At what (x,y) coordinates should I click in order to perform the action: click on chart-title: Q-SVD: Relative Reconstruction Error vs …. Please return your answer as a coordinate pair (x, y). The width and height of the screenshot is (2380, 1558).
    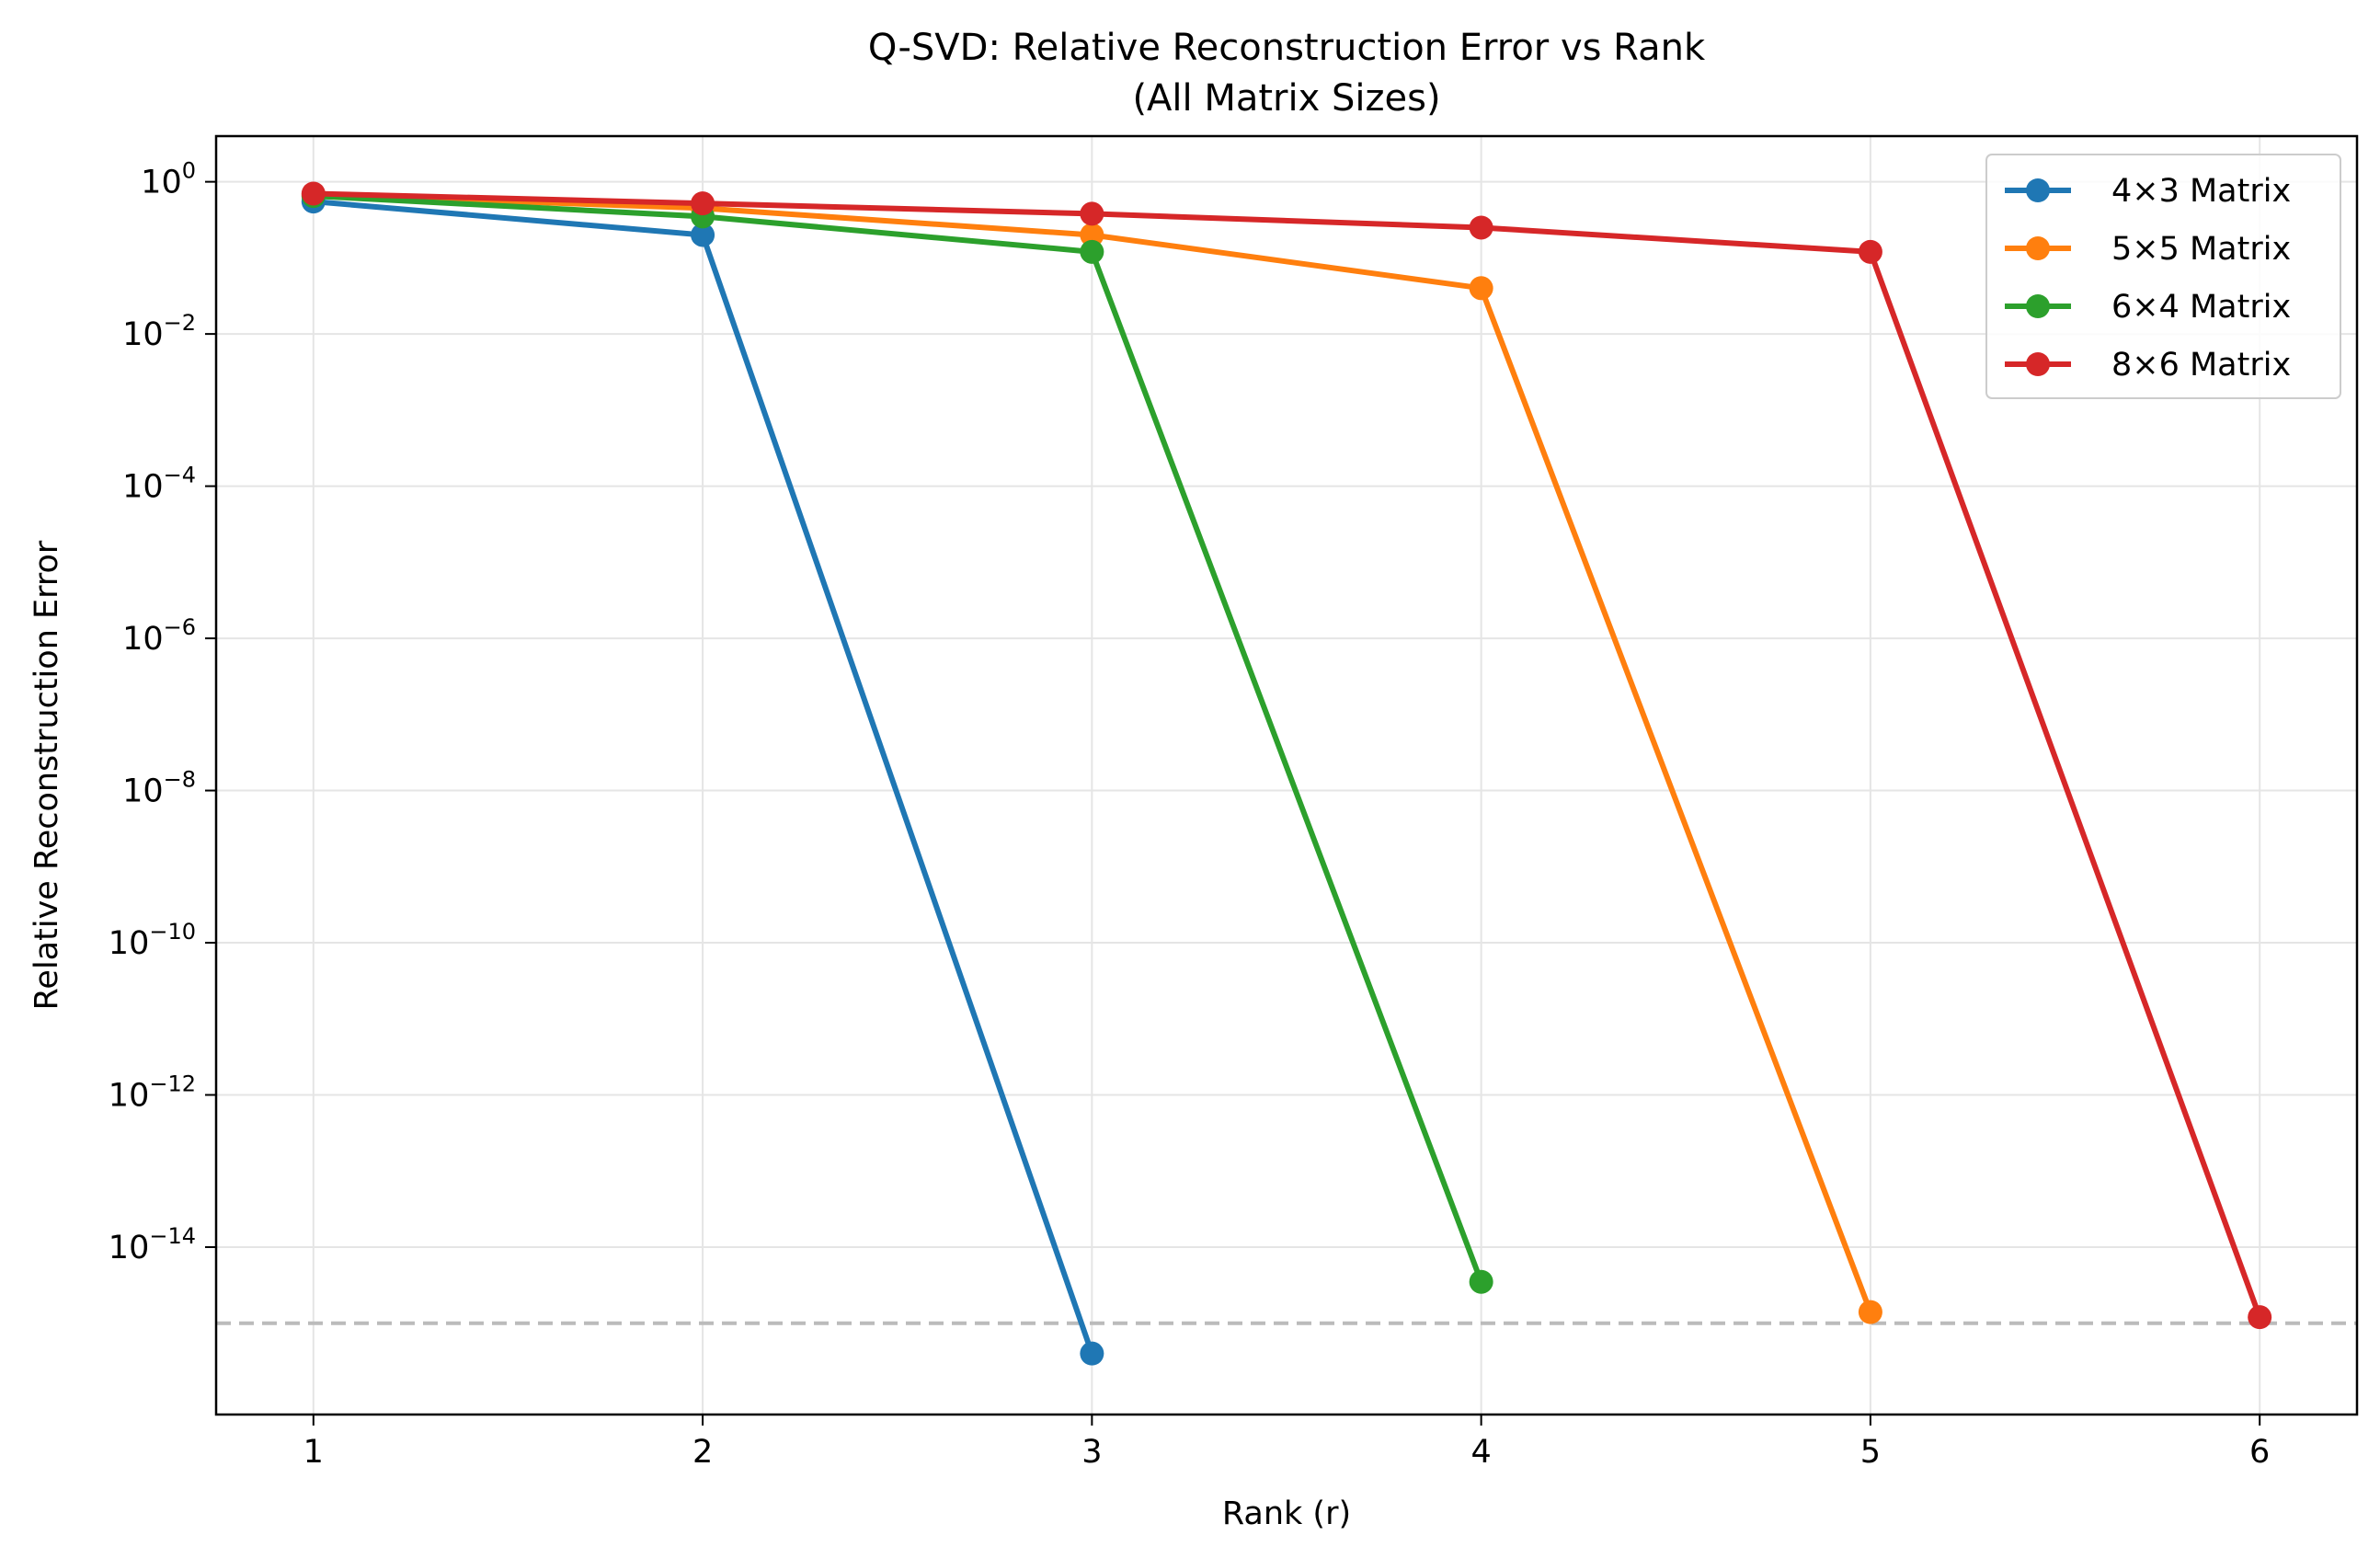
    Looking at the image, I should click on (1287, 48).